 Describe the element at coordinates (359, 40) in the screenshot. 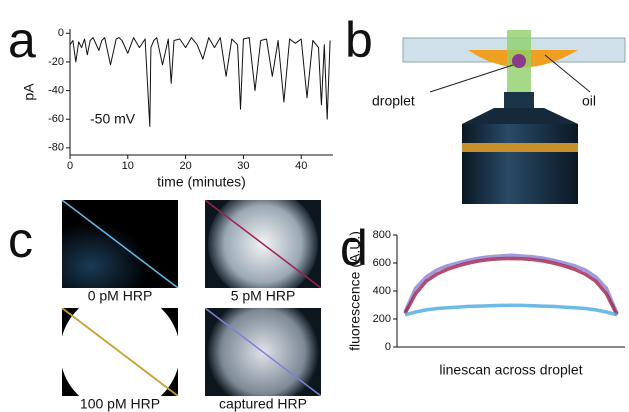

I see `panel-label: b` at that location.